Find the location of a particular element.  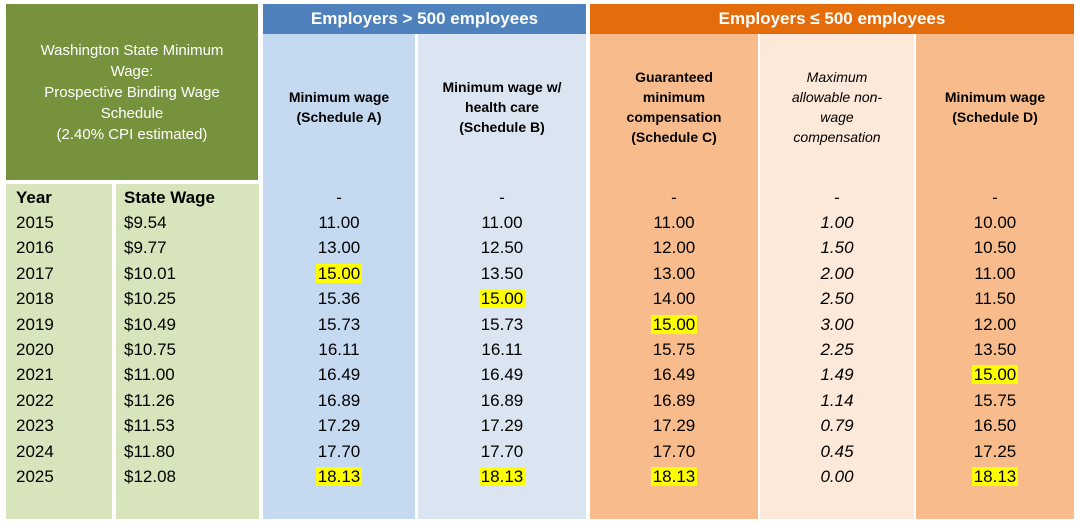

value-text: 15.75 is located at coordinates (674, 349).